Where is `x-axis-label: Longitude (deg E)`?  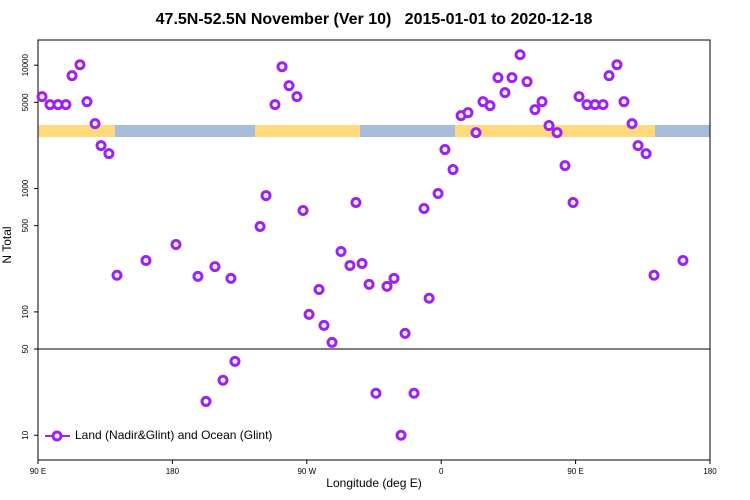
x-axis-label: Longitude (deg E) is located at coordinates (373, 483).